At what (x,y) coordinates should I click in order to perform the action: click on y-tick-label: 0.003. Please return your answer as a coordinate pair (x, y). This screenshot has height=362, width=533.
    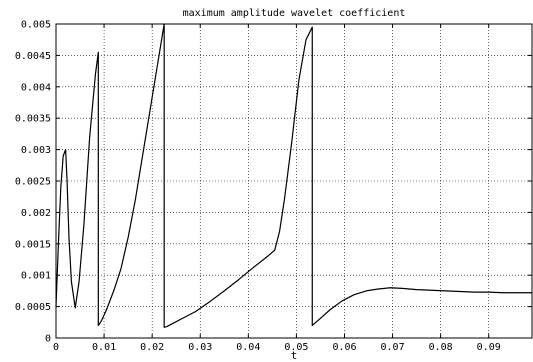
    Looking at the image, I should click on (36, 150).